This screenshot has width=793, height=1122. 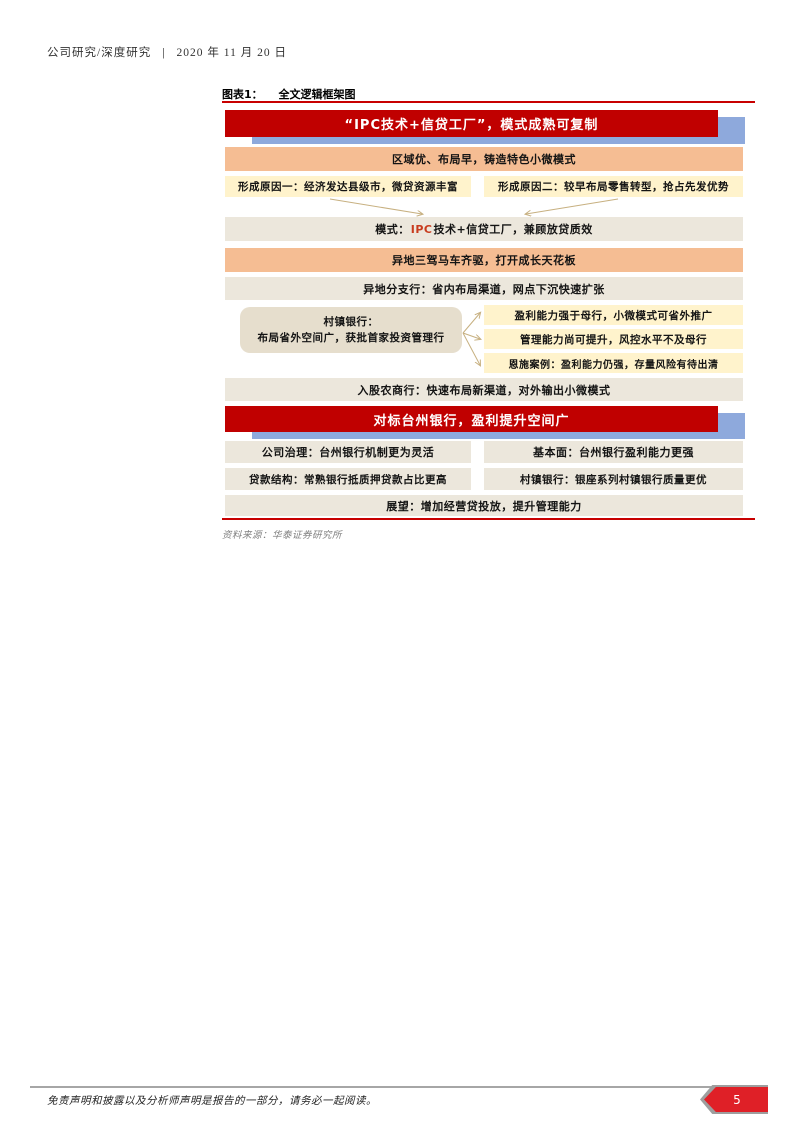 I want to click on outlook-box: 展望：增加经营贷投放，提升管理能力, so click(x=484, y=505).